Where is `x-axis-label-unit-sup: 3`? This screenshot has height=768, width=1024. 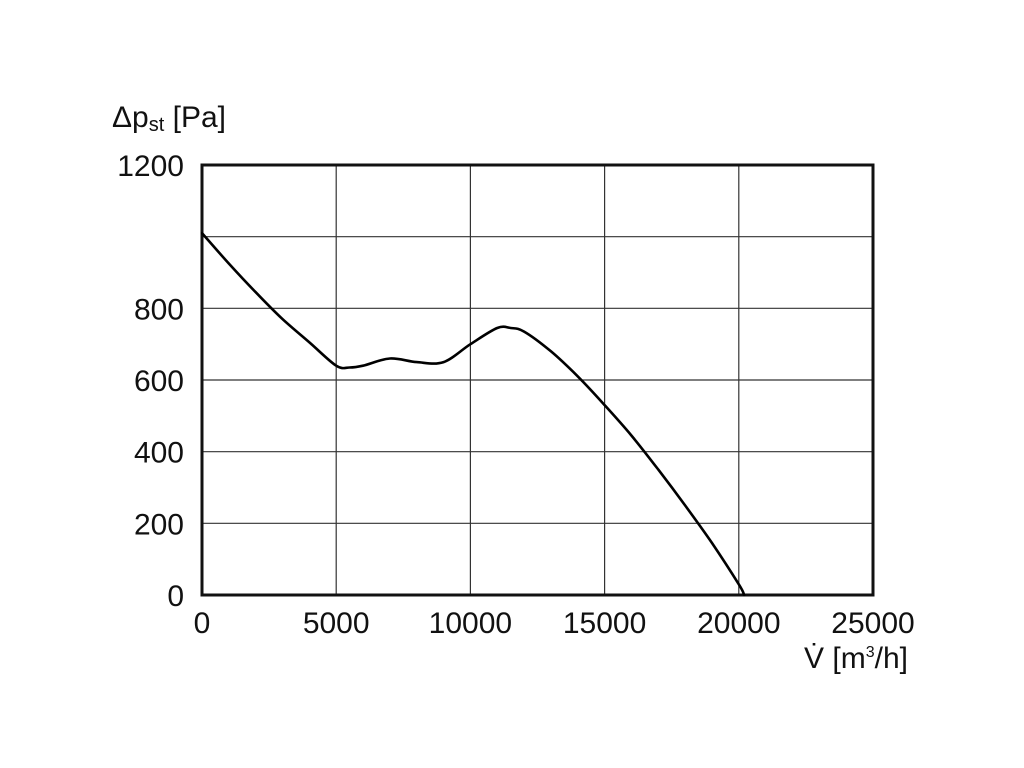 x-axis-label-unit-sup: 3 is located at coordinates (870, 652).